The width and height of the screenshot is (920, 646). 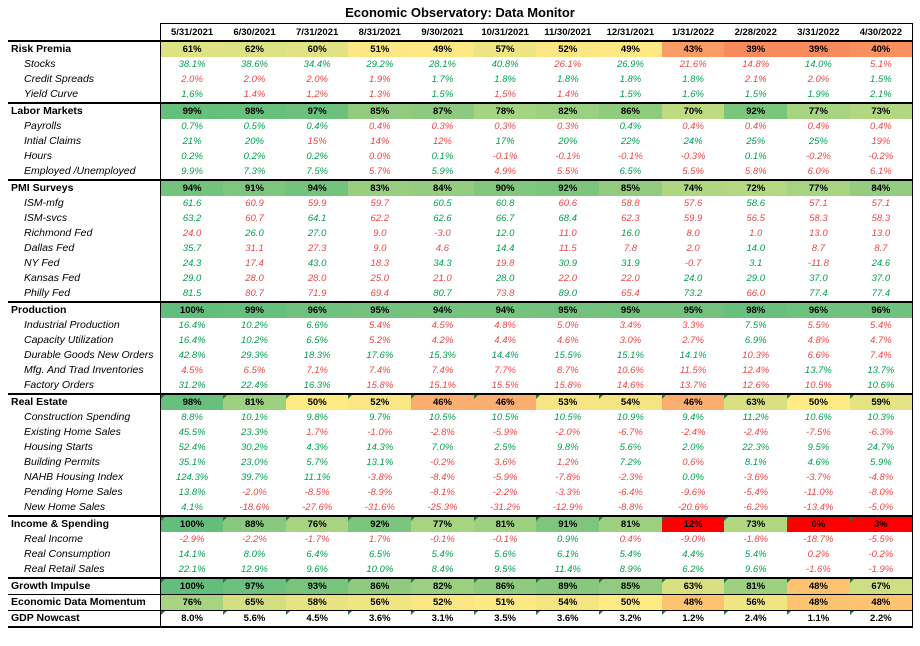 I want to click on metric-value-cell: 57.6, so click(x=693, y=203).